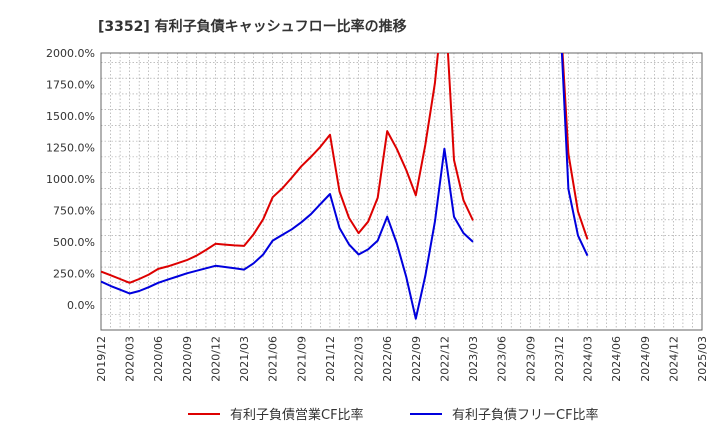  Describe the element at coordinates (297, 415) in the screenshot. I see `legend-label: 有利子負債営業CF比率` at that location.